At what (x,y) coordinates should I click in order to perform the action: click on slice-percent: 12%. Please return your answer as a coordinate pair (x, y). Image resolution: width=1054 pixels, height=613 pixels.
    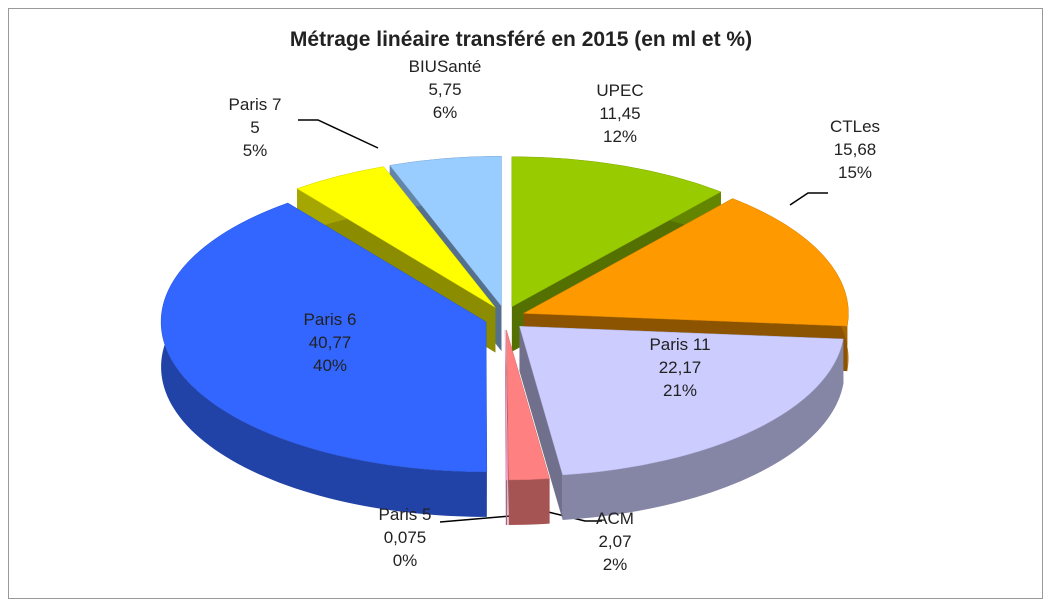
    Looking at the image, I should click on (620, 136).